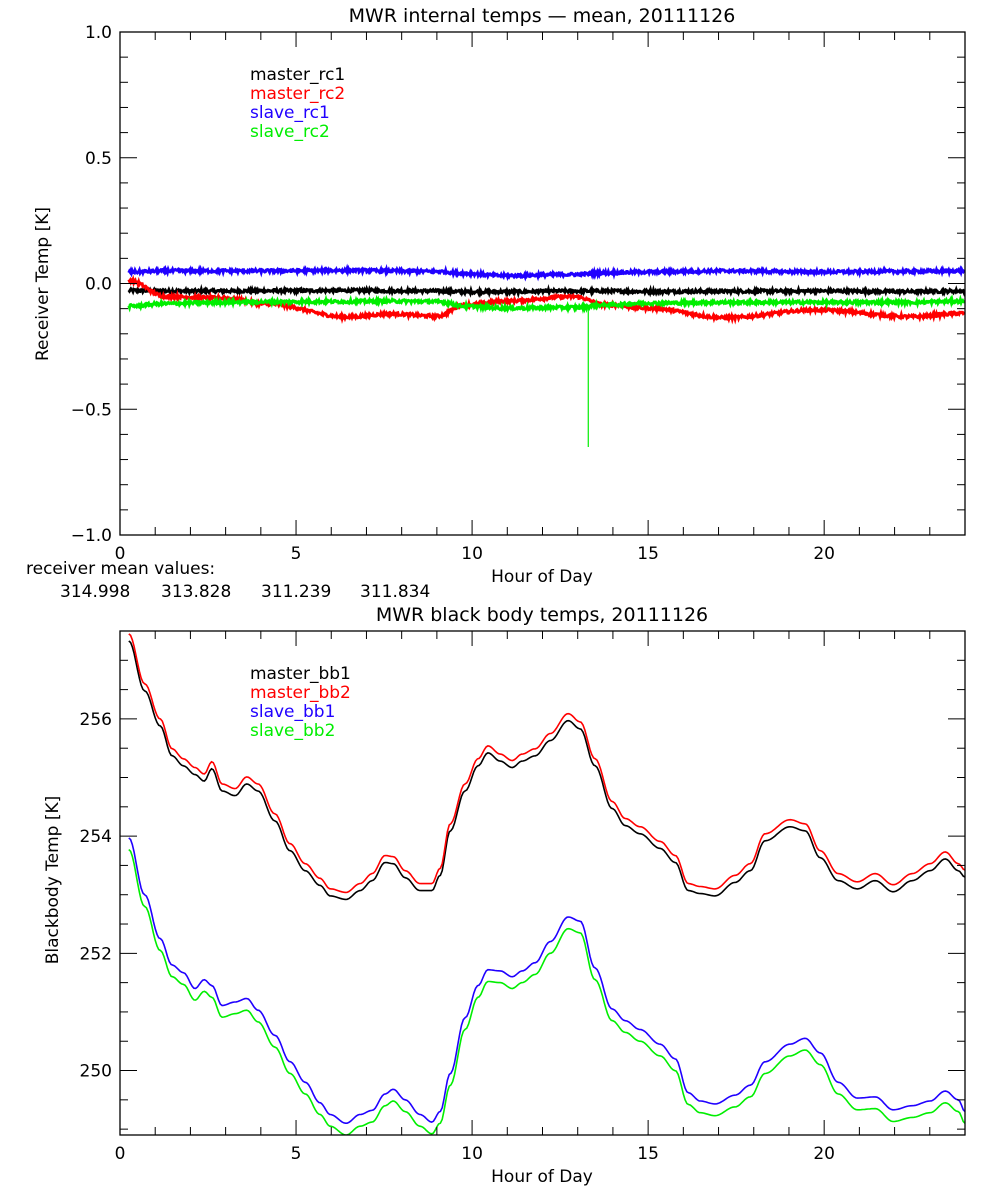  I want to click on legend-slave-bb1: slave_bb1, so click(292, 712).